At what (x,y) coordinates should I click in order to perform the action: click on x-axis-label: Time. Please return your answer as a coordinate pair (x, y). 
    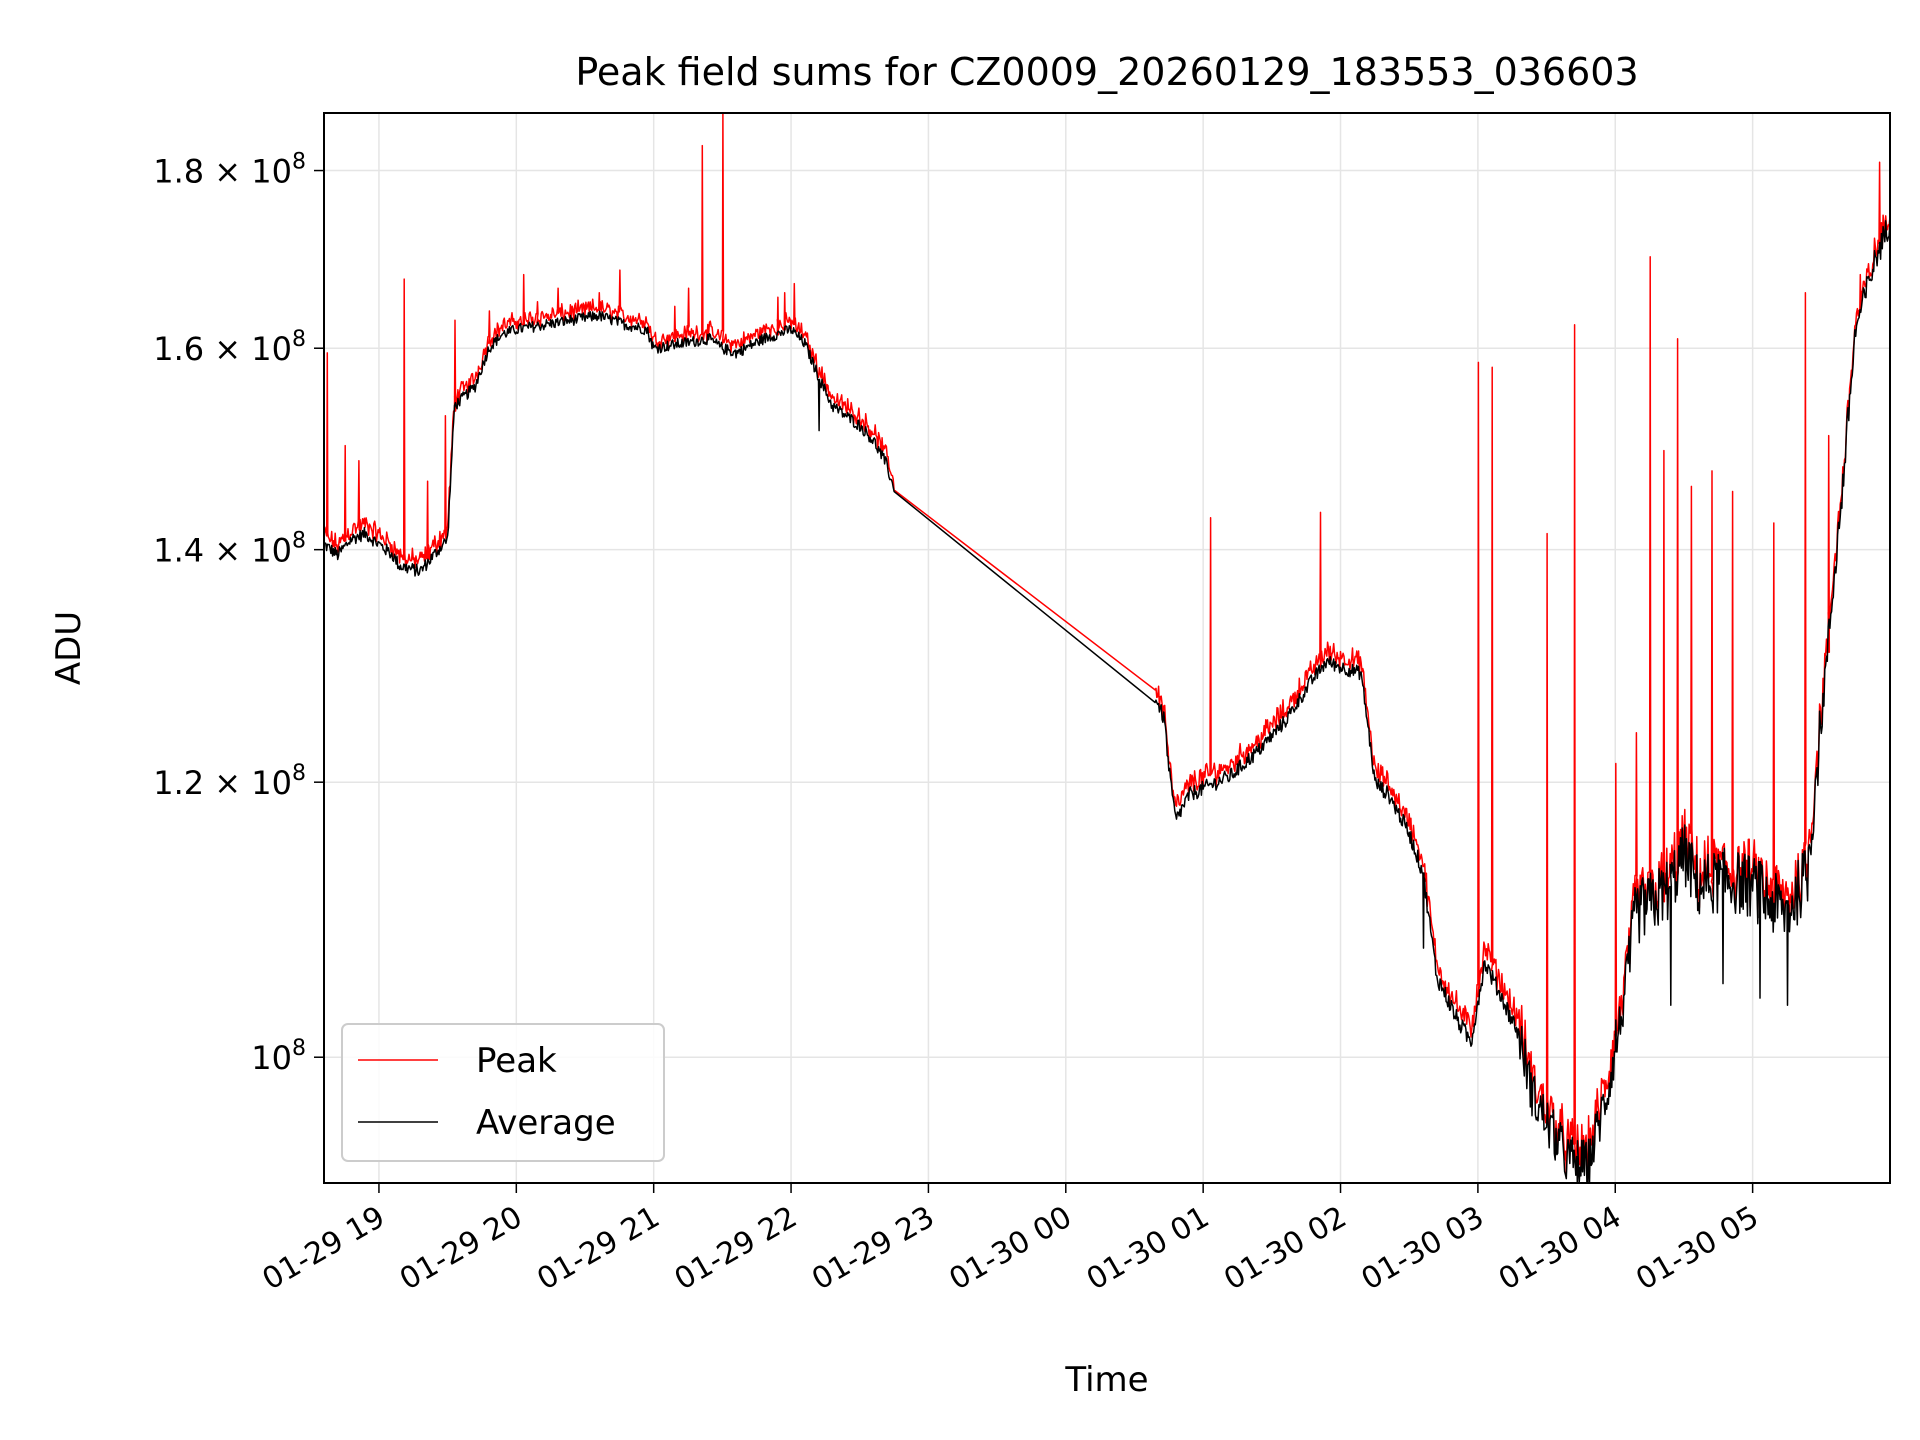
    Looking at the image, I should click on (1106, 1380).